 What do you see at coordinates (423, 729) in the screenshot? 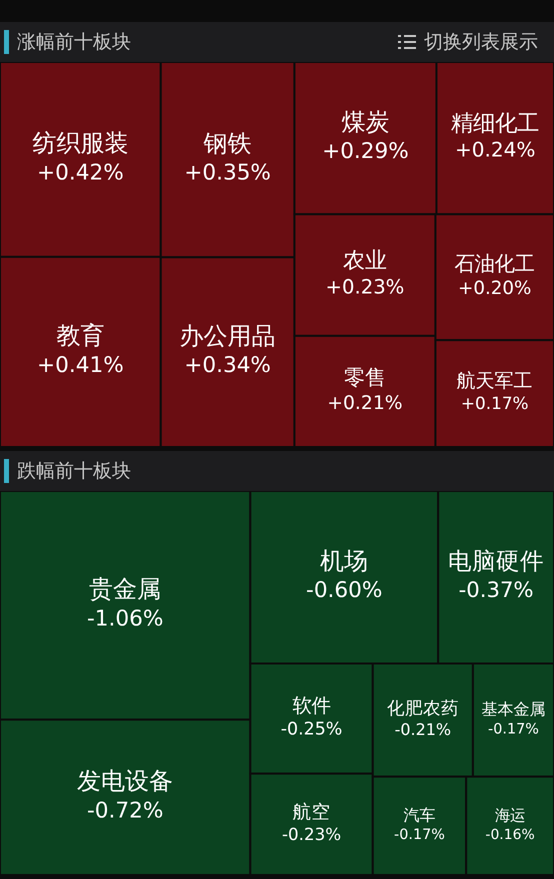
I see `data-label: -0.21%` at bounding box center [423, 729].